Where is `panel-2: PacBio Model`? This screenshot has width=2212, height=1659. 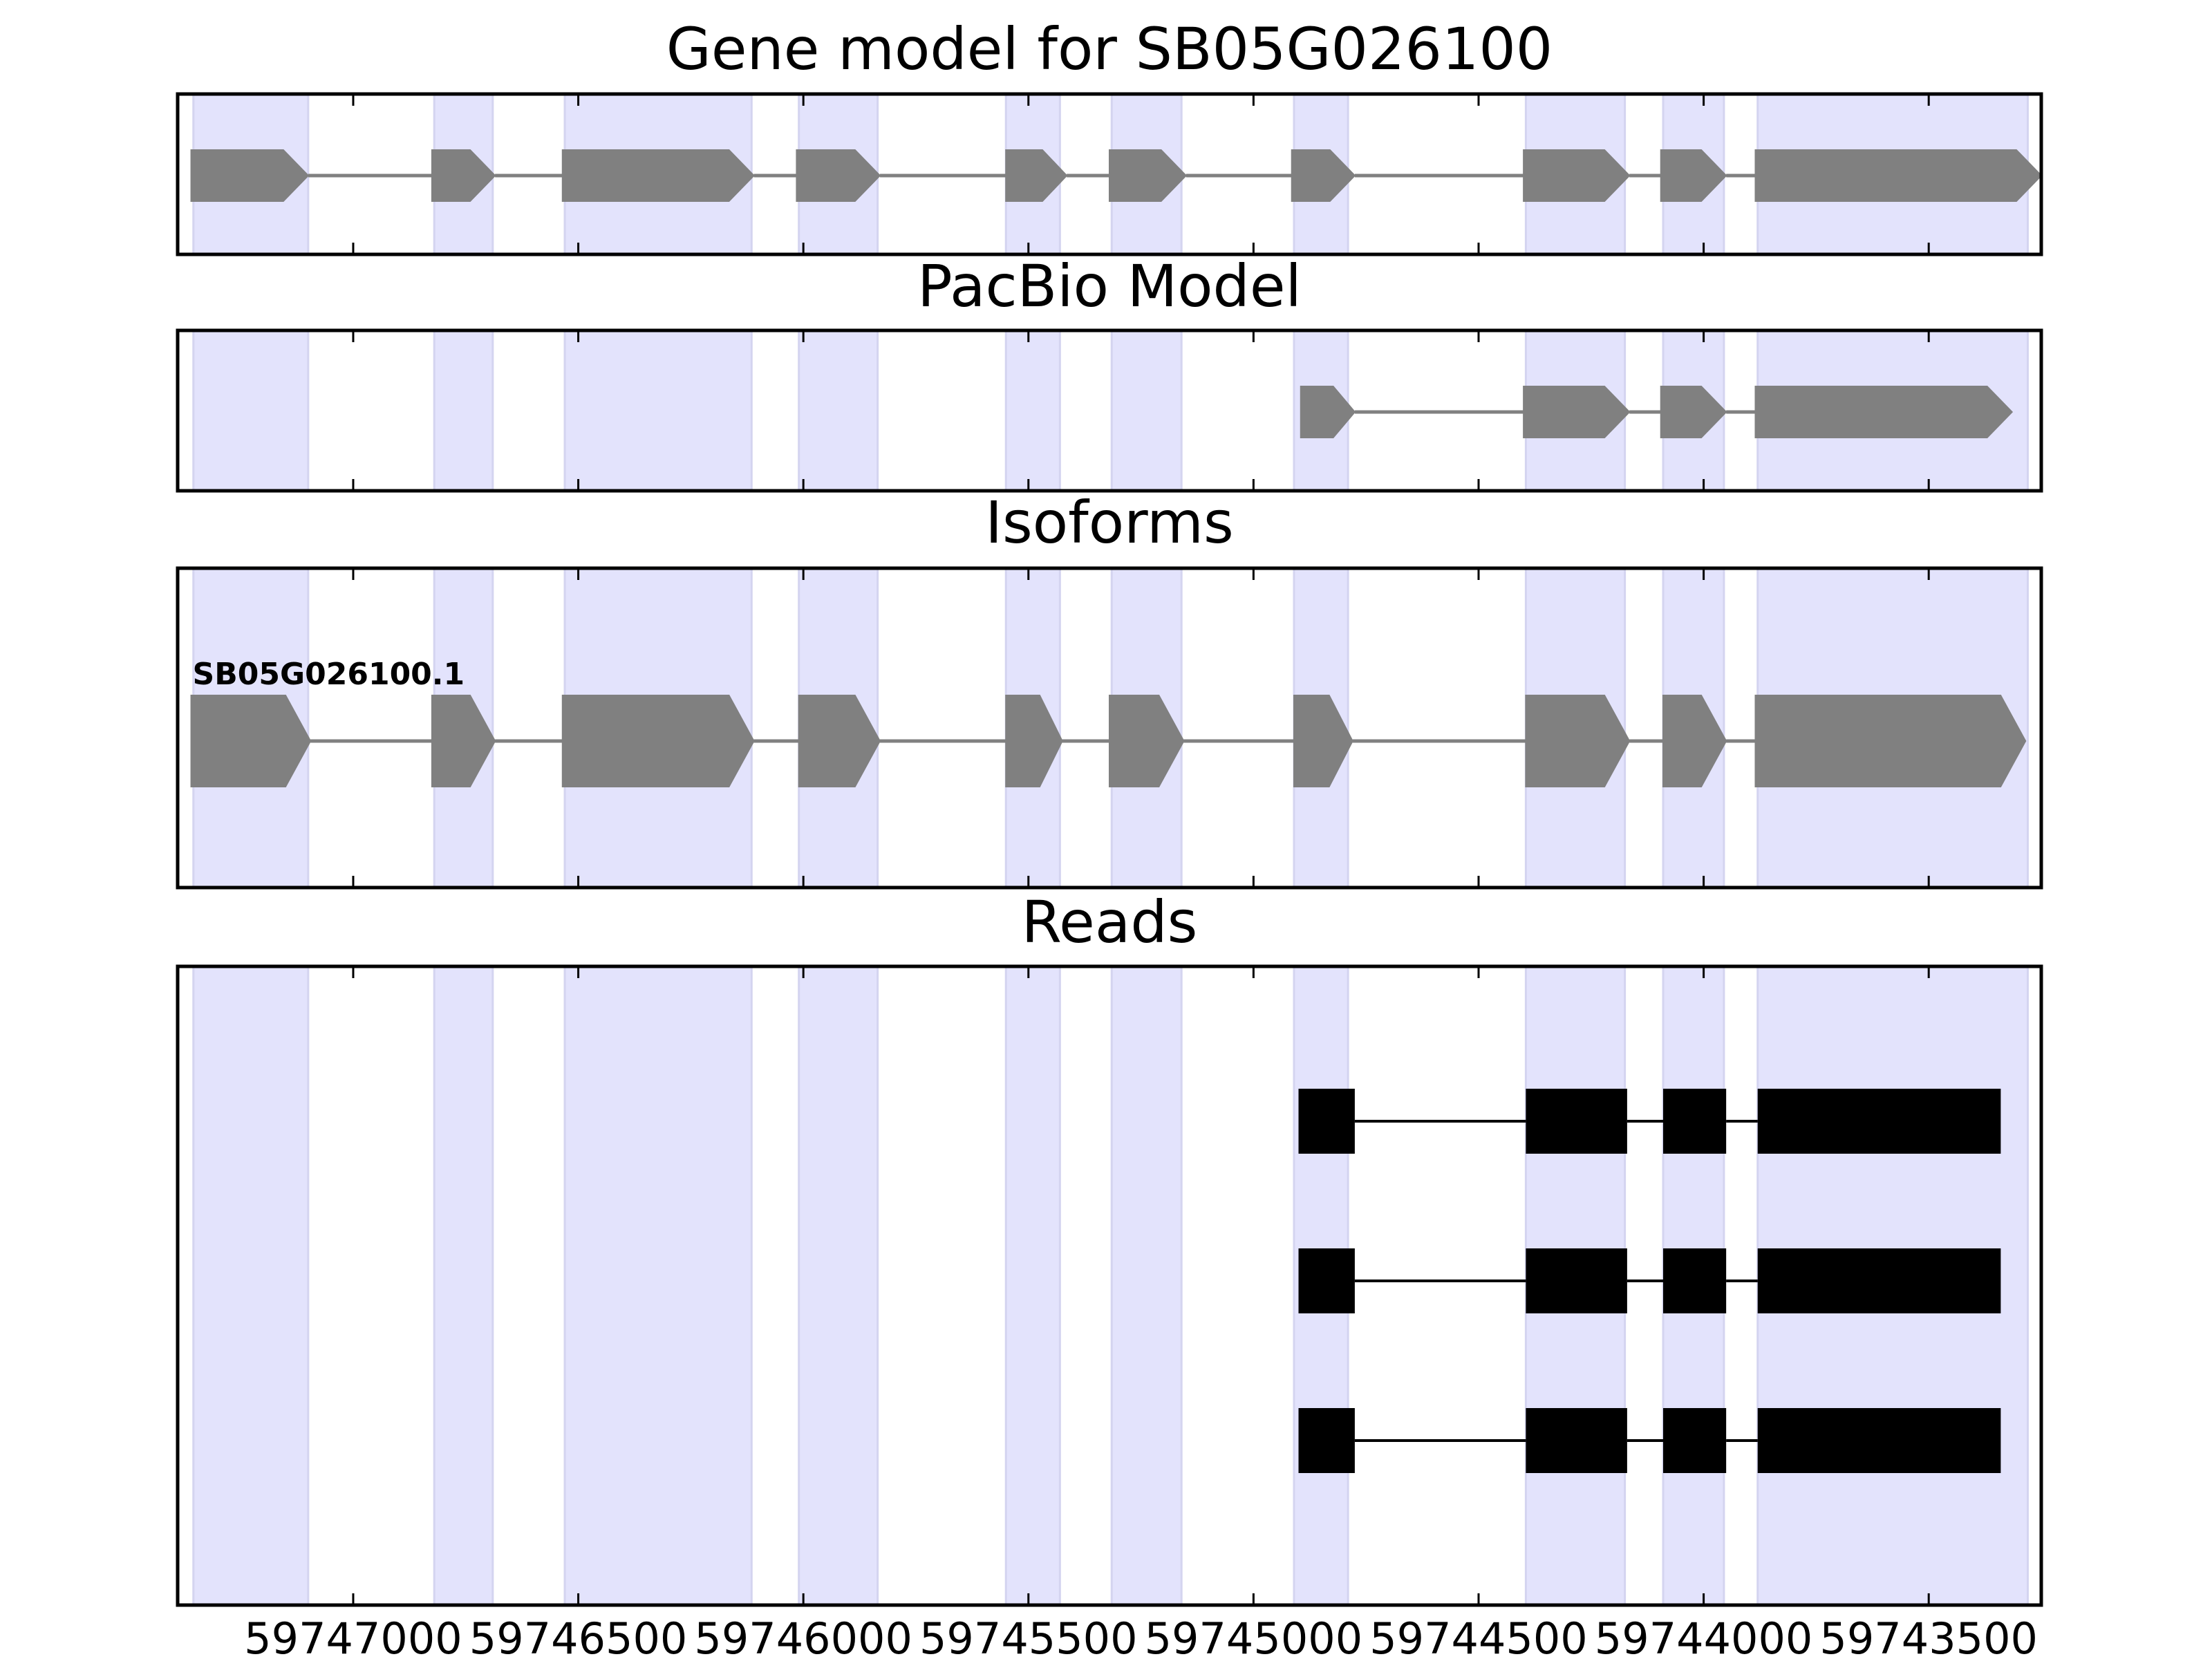
panel-2: PacBio Model is located at coordinates (1110, 372).